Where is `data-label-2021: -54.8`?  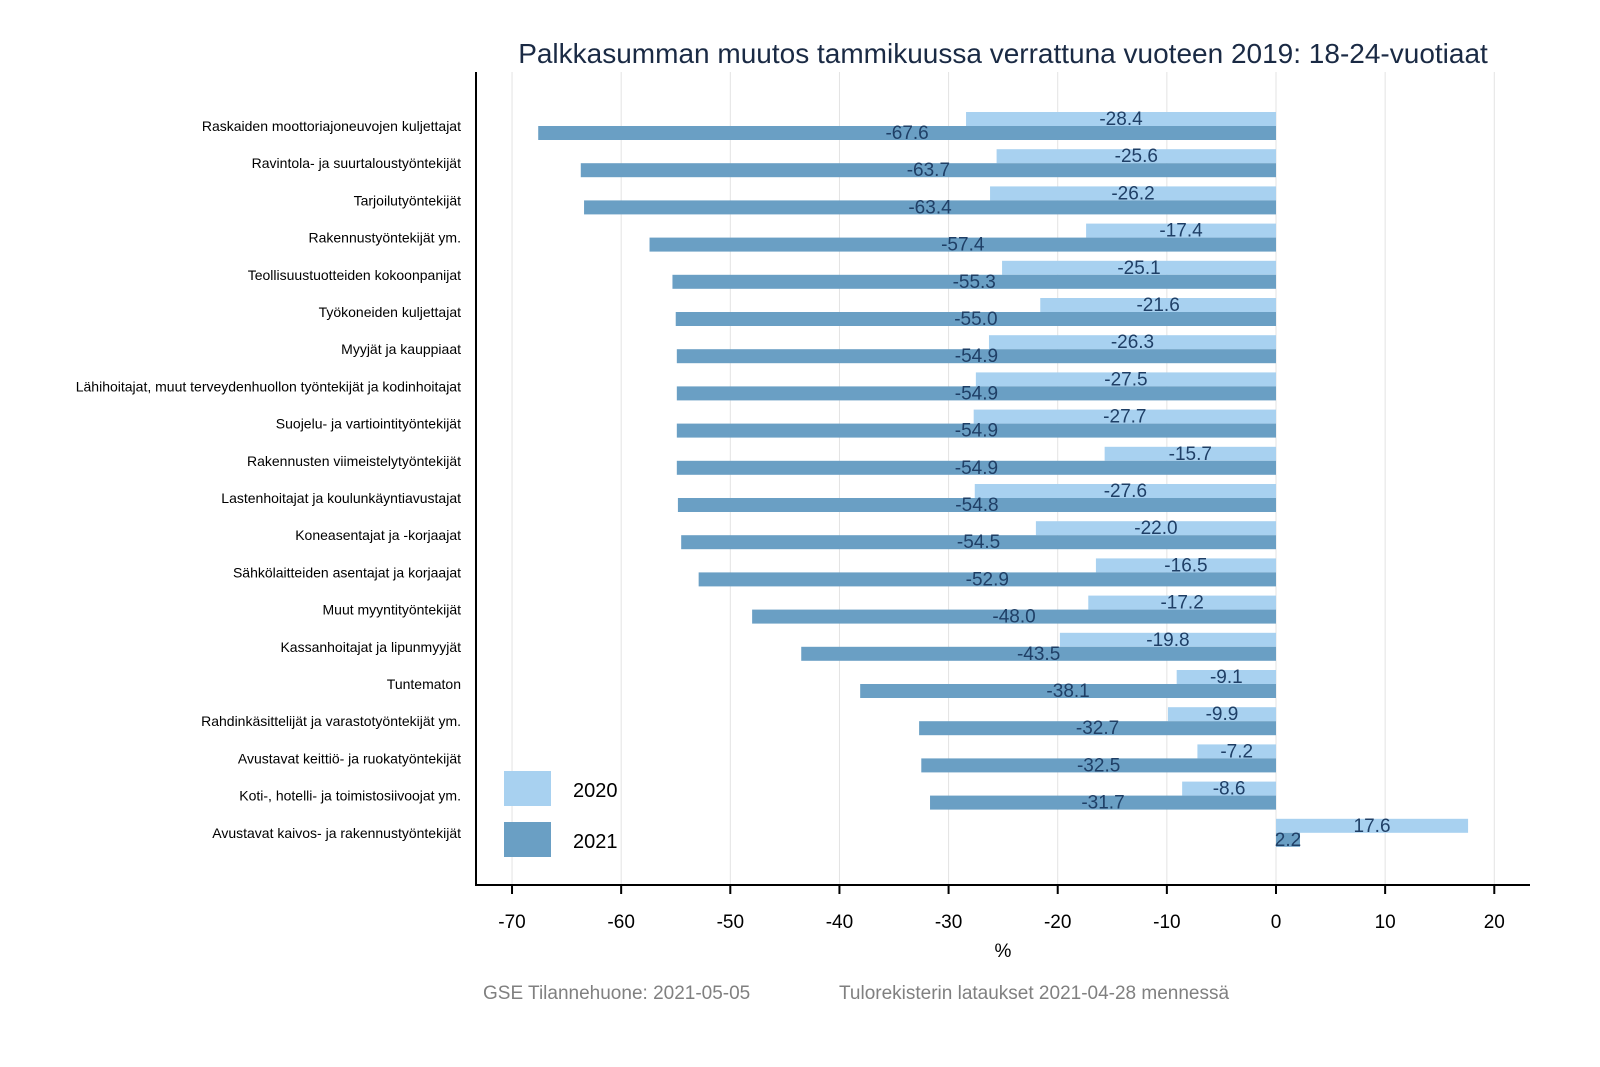
data-label-2021: -54.8 is located at coordinates (976, 505).